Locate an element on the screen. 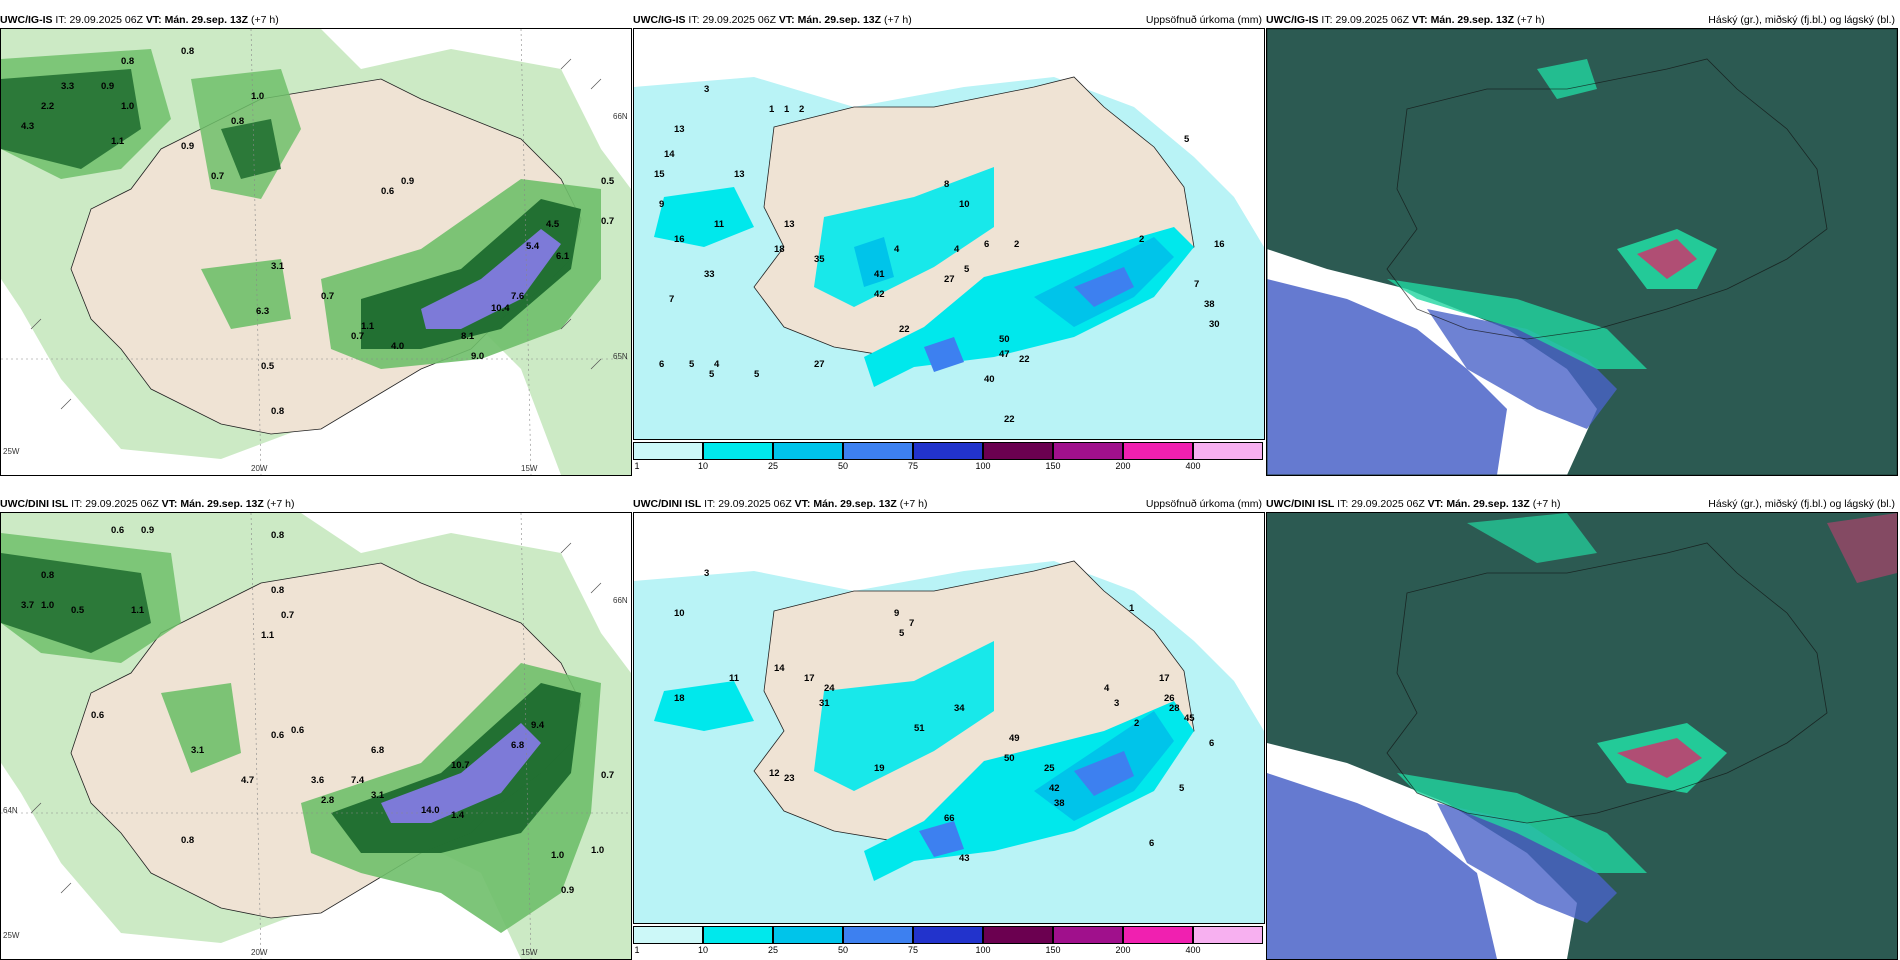 This screenshot has height=960, width=1900. value-label: 47 is located at coordinates (1004, 354).